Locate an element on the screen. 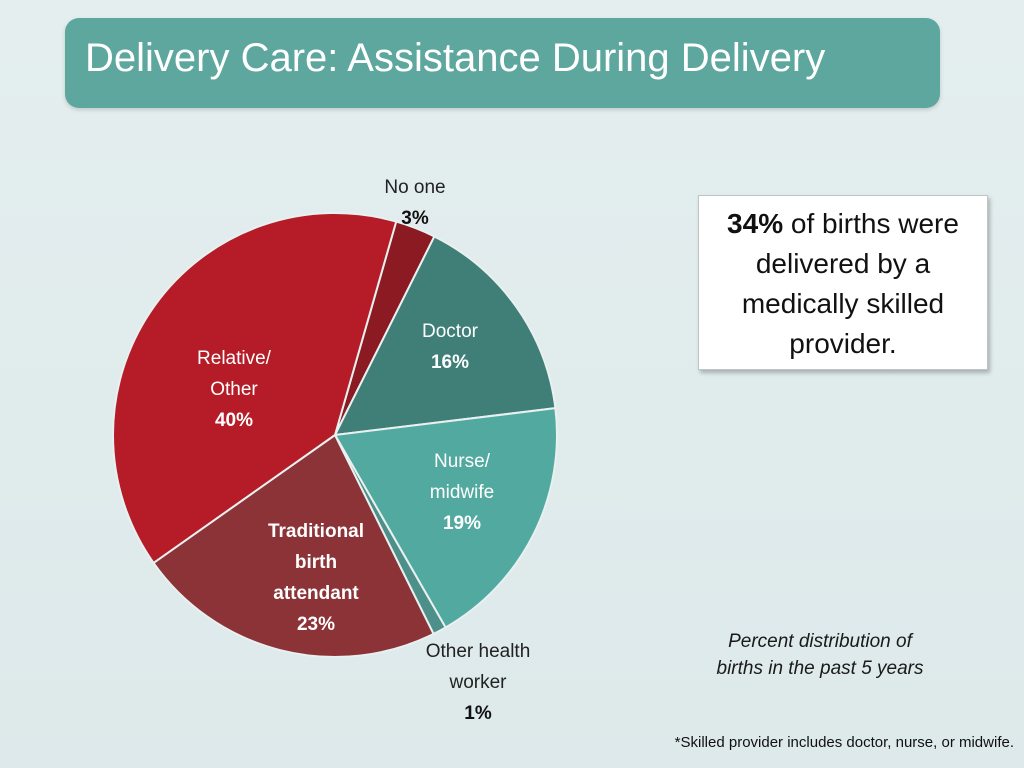 Image resolution: width=1024 pixels, height=768 pixels. slice-label-6: Relative/Other 40% is located at coordinates (234, 389).